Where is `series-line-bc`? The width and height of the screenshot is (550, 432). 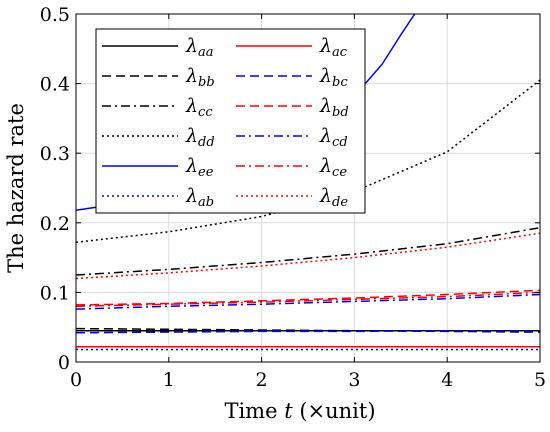 series-line-bc is located at coordinates (308, 331).